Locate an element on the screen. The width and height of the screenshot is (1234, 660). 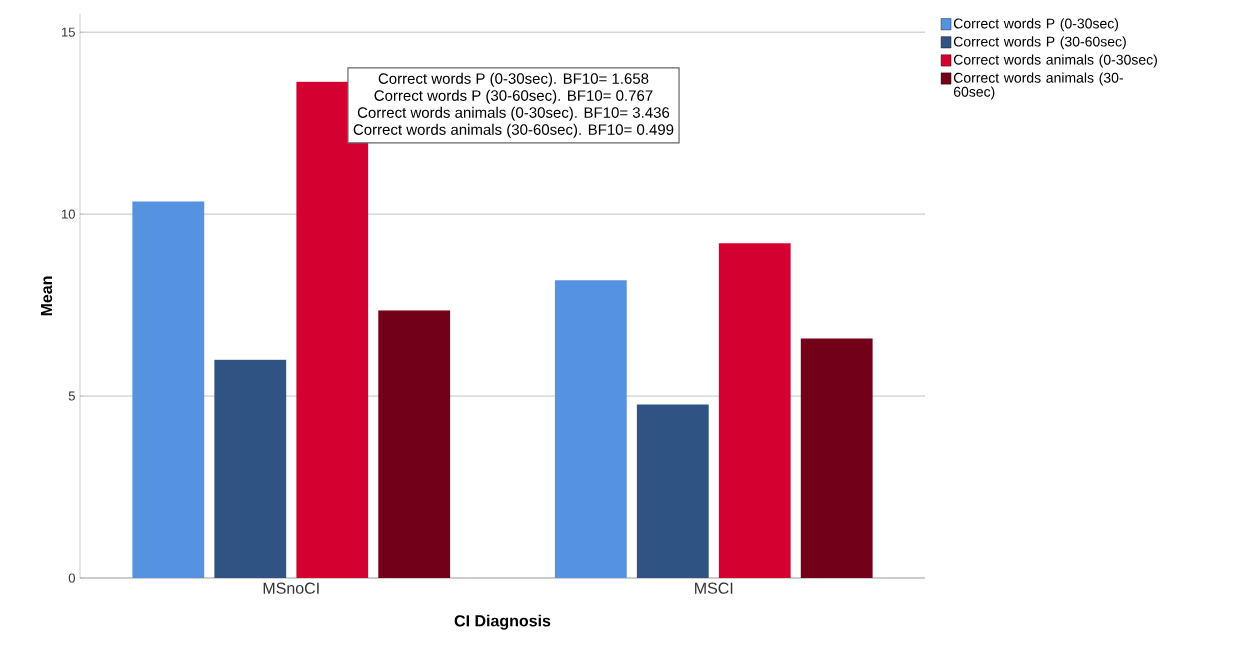
annotation: Correct words animals (30-60sec). BF10= 0.499 is located at coordinates (513, 130).